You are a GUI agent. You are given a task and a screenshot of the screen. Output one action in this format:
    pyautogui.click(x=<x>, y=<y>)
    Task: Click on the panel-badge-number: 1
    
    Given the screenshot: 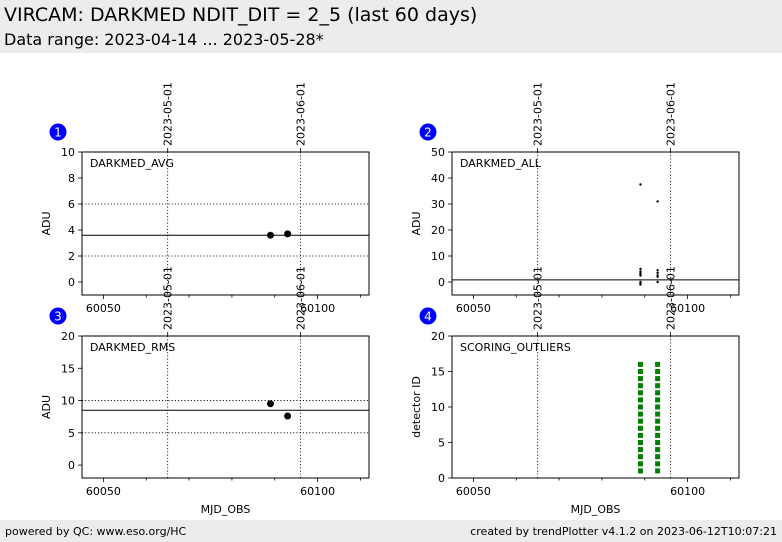 What is the action you would take?
    pyautogui.click(x=58, y=133)
    